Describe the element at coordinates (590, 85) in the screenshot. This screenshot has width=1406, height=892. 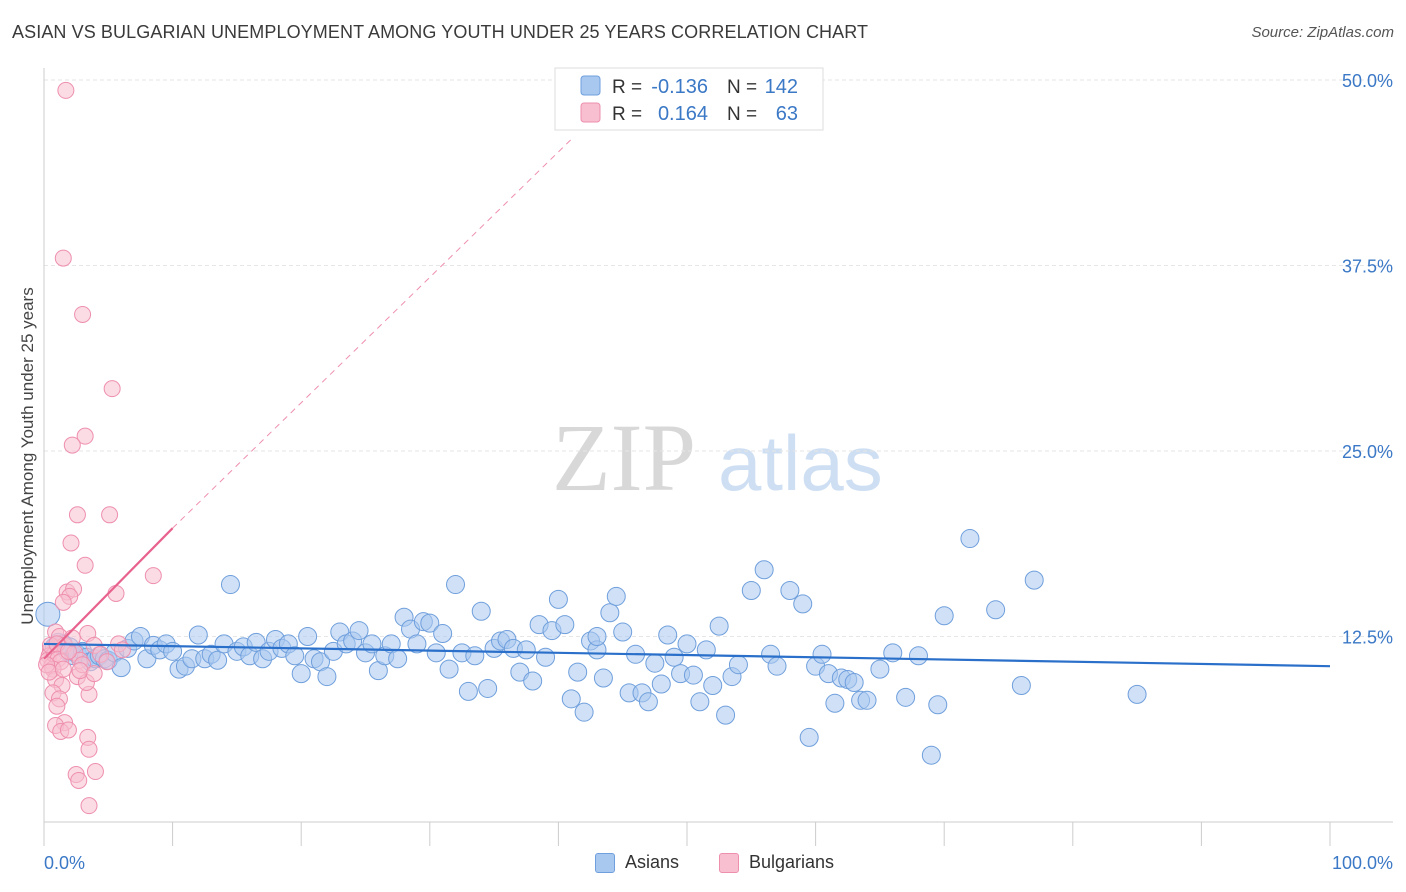
I see `legend-swatch-asian` at that location.